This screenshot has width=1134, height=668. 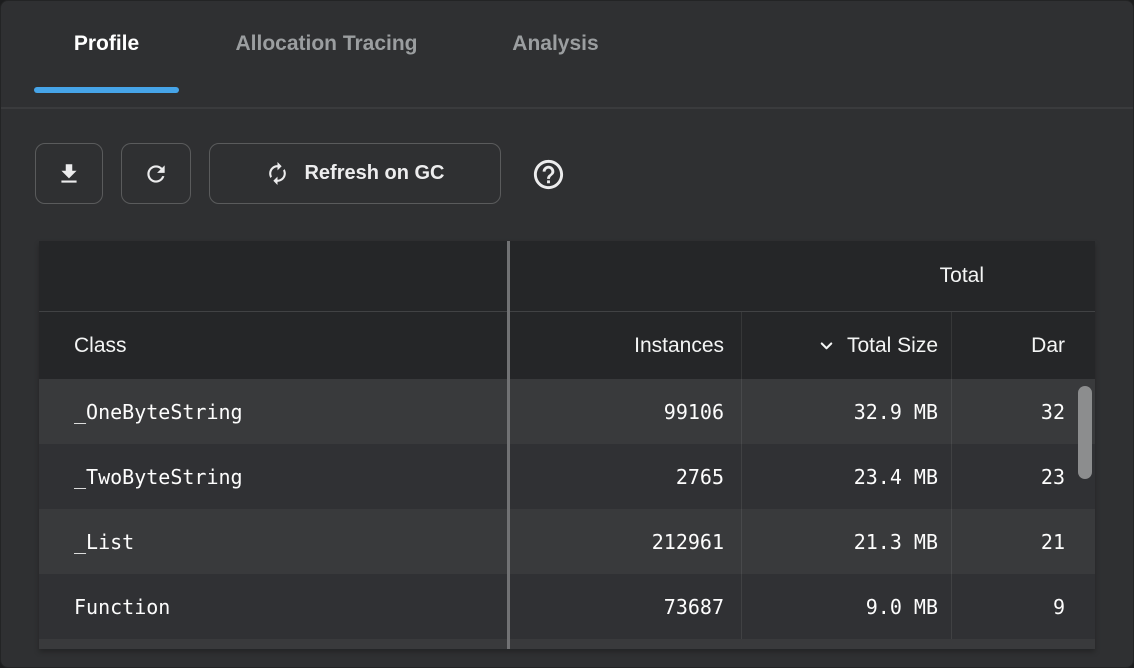 What do you see at coordinates (693, 411) in the screenshot?
I see `cell-instances: 99106` at bounding box center [693, 411].